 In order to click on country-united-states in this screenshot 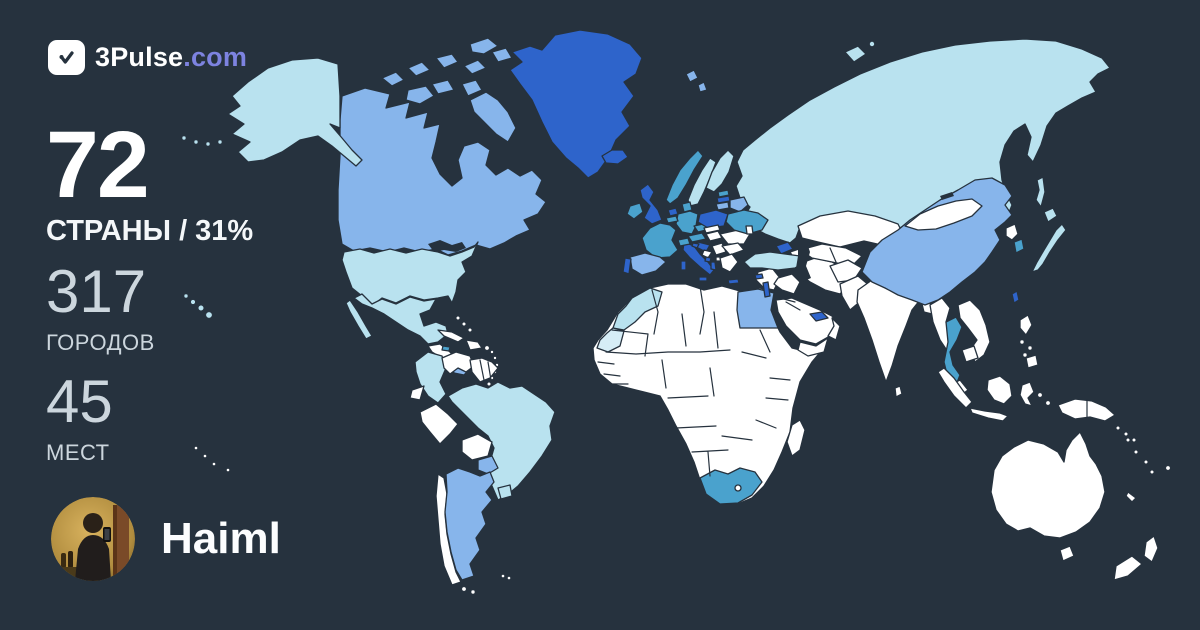, I will do `click(330, 188)`.